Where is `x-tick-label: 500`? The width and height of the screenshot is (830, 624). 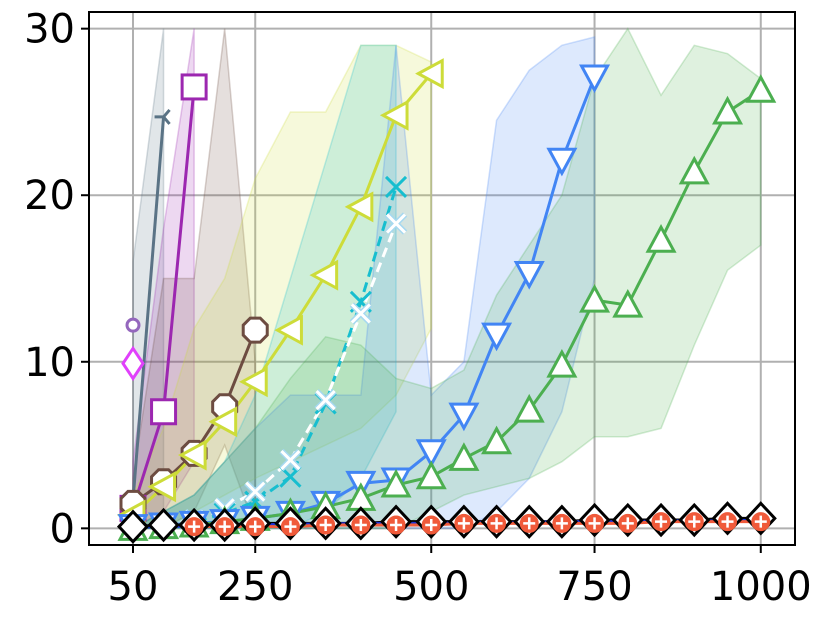 x-tick-label: 500 is located at coordinates (431, 587).